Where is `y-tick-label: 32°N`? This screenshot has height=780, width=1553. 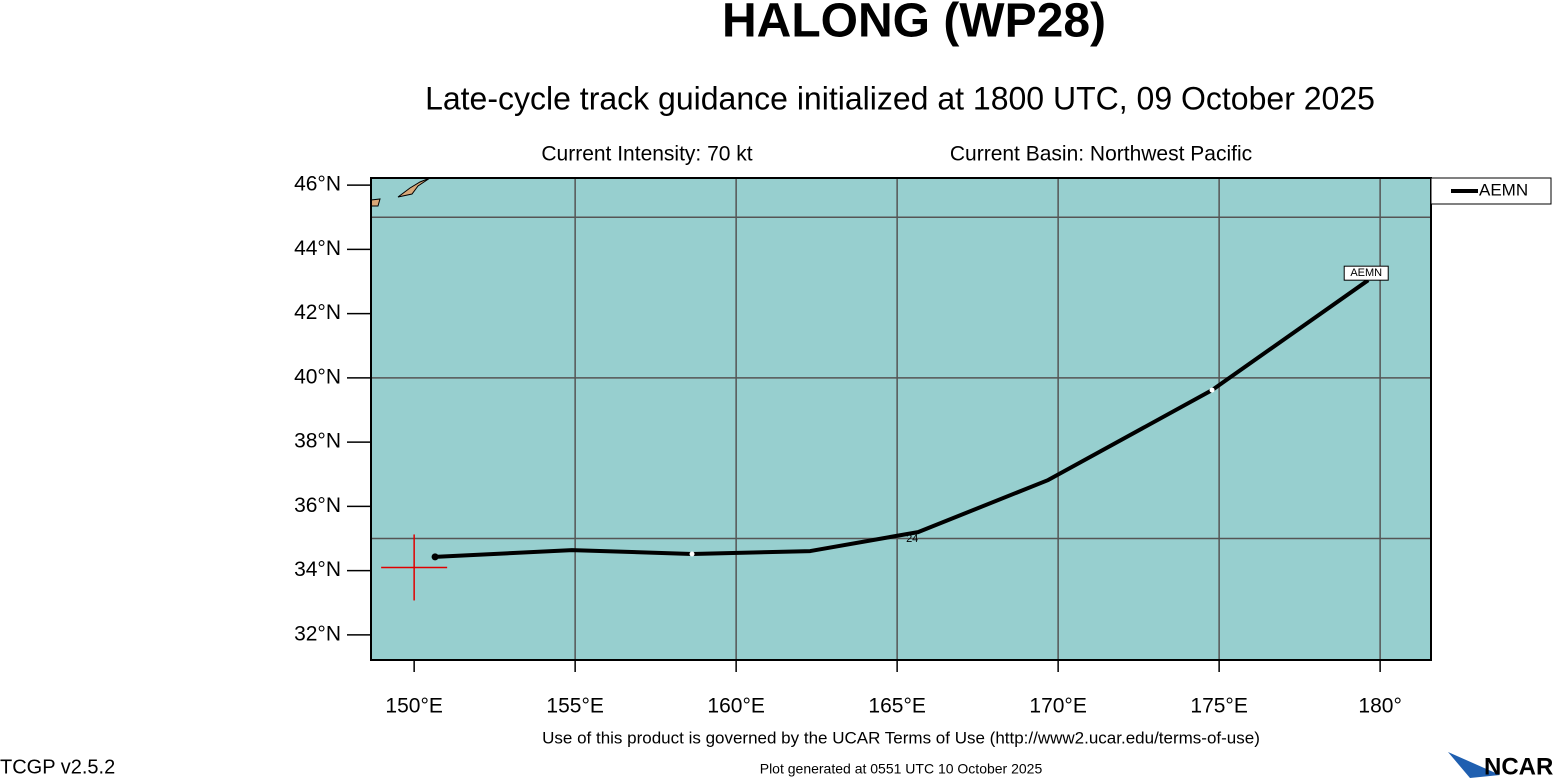
y-tick-label: 32°N is located at coordinates (317, 633).